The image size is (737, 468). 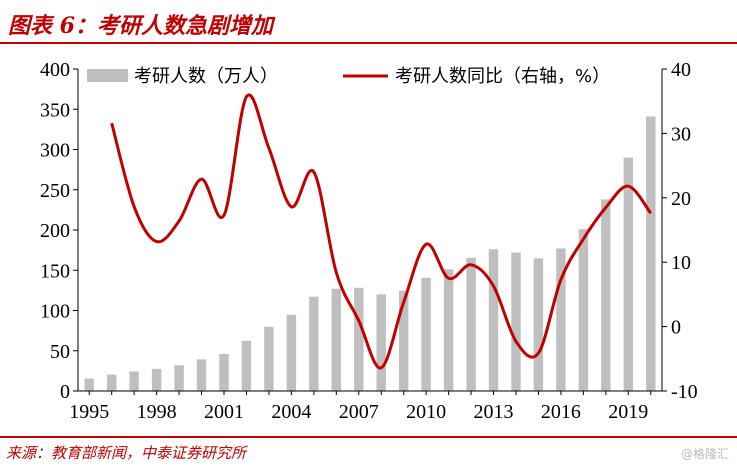 What do you see at coordinates (676, 328) in the screenshot?
I see `y2-tick-label: 0` at bounding box center [676, 328].